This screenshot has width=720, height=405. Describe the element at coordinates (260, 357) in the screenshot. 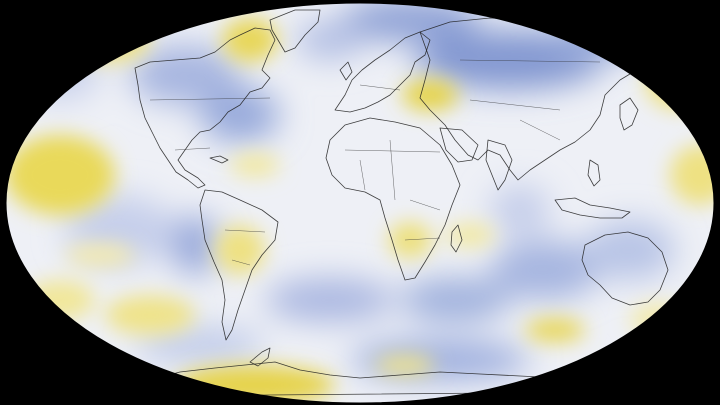

I see `coast-antarctic-peninsula` at that location.